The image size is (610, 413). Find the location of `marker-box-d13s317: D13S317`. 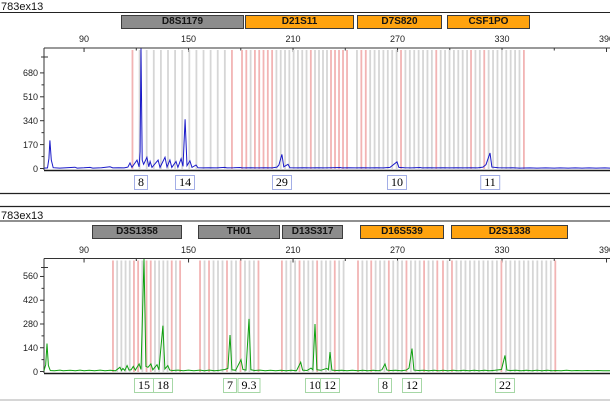

marker-box-d13s317: D13S317 is located at coordinates (313, 232).